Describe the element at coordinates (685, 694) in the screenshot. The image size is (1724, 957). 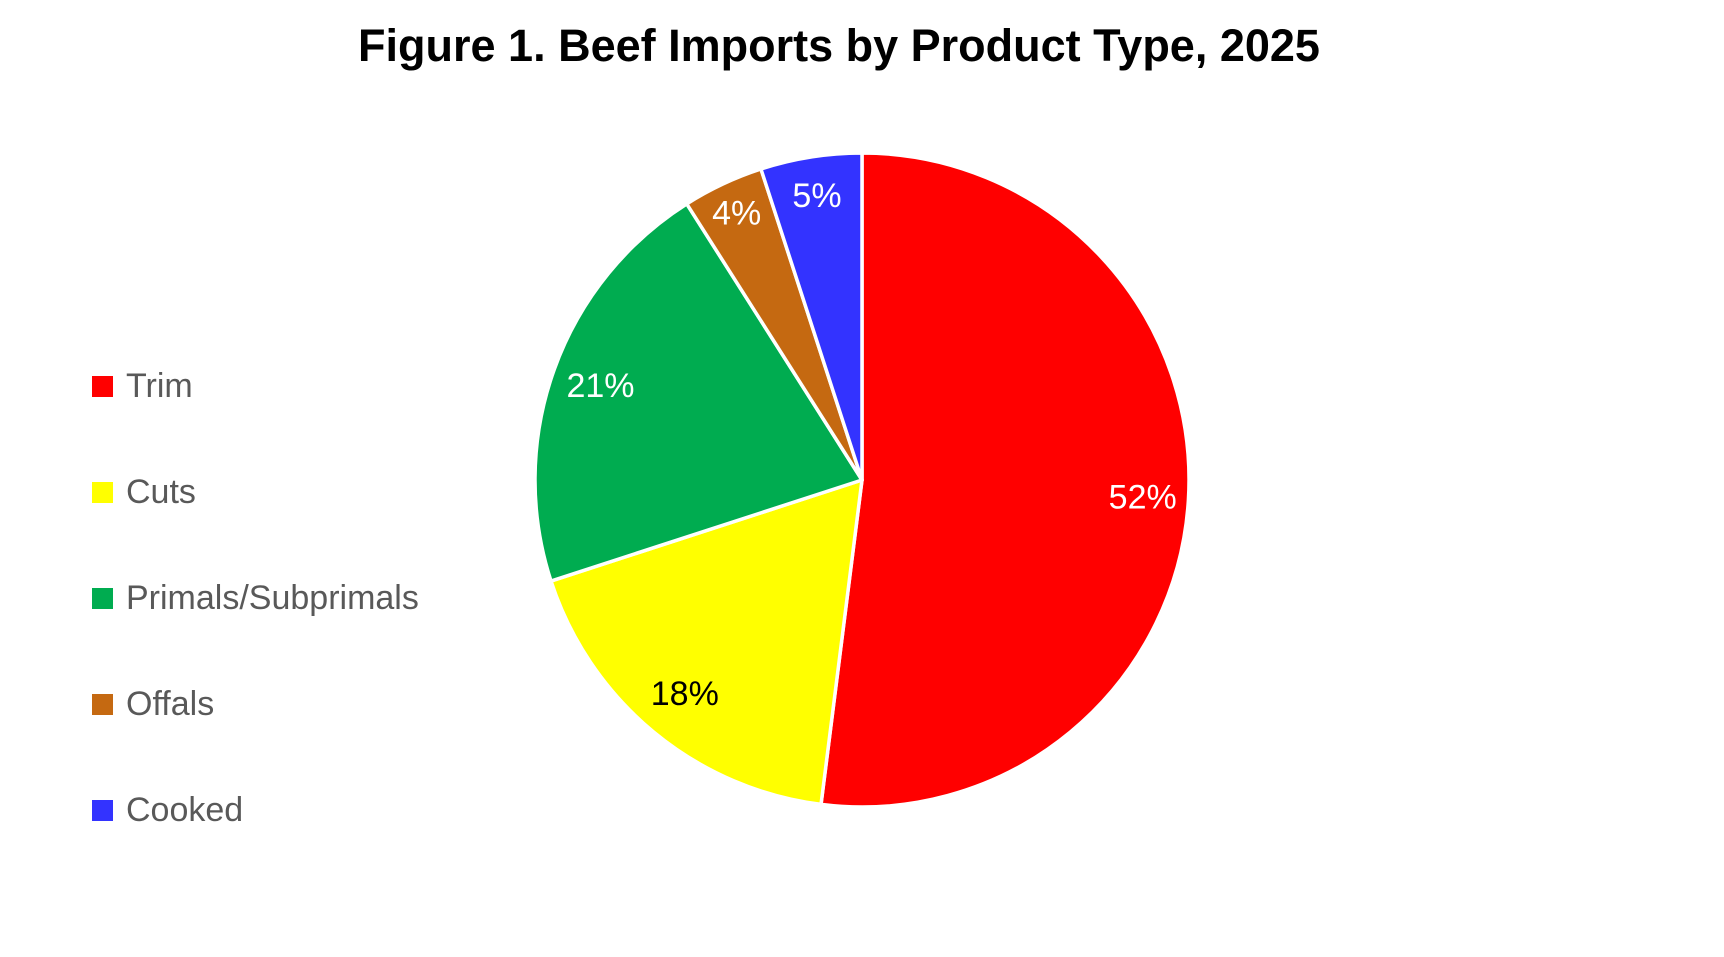
I see `pie-data-label-cuts: 18%` at that location.